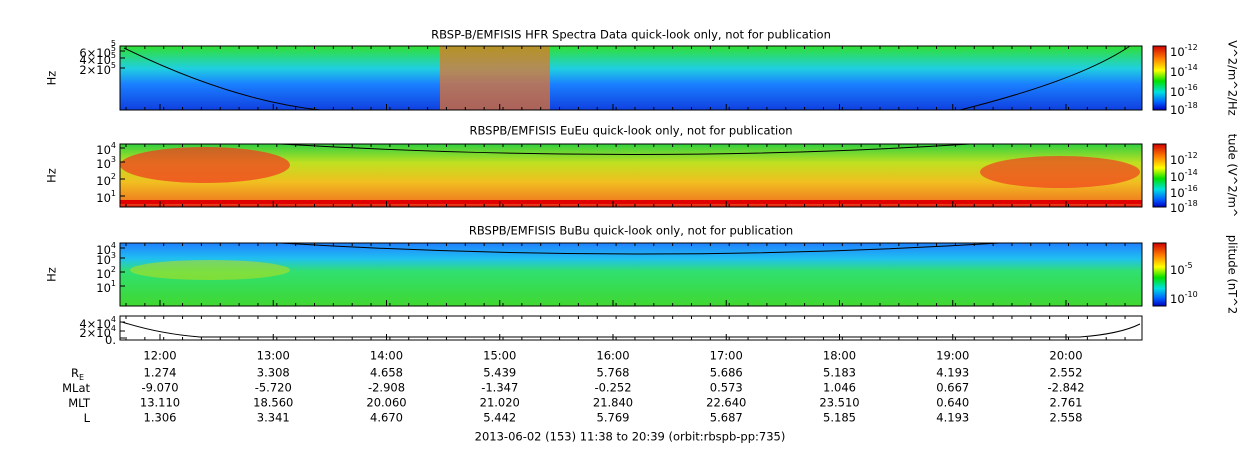 The width and height of the screenshot is (1250, 449). What do you see at coordinates (79, 403) in the screenshot?
I see `ephemeris-name: MLT` at bounding box center [79, 403].